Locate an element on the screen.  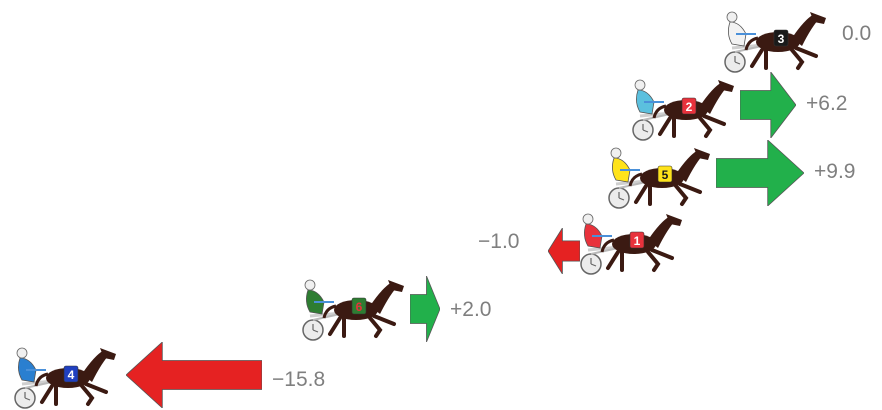
harness-horse-5-icon: 5 is located at coordinates (659, 178).